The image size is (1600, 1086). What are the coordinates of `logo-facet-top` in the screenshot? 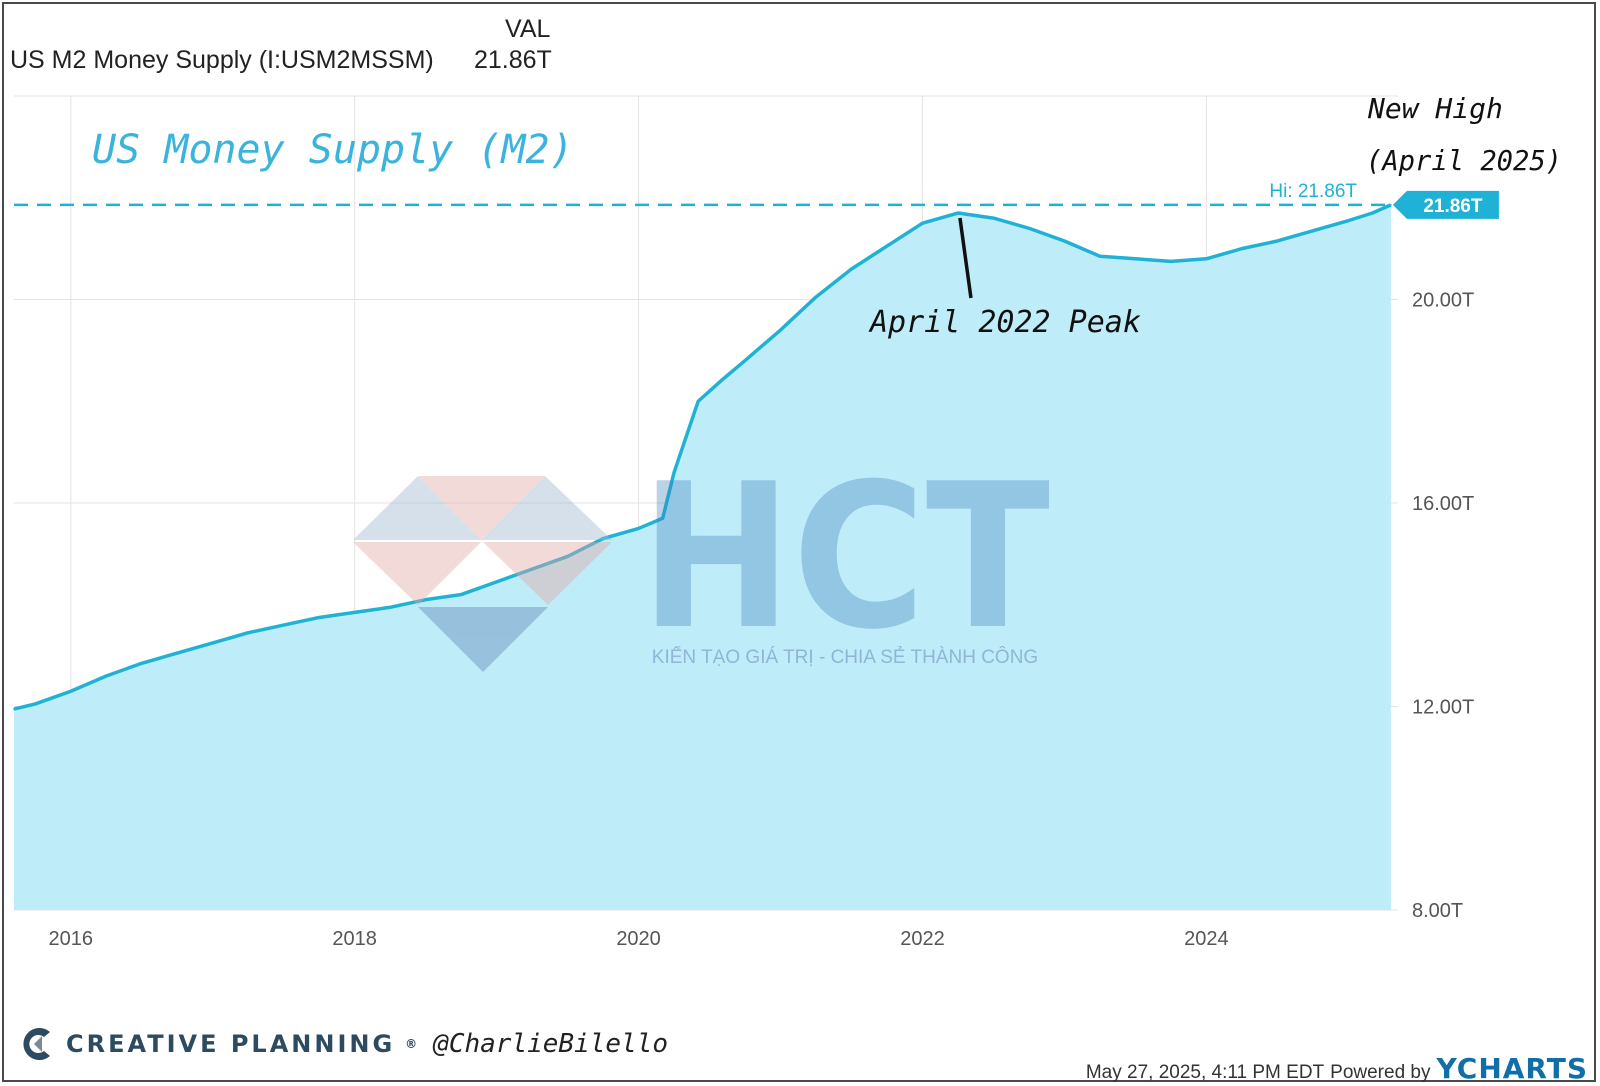 It's located at (481, 508).